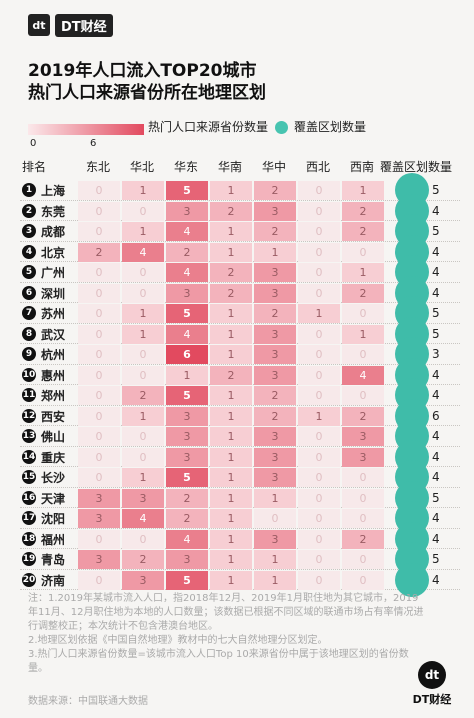  Describe the element at coordinates (29, 538) in the screenshot. I see `rank-badge: 18` at that location.